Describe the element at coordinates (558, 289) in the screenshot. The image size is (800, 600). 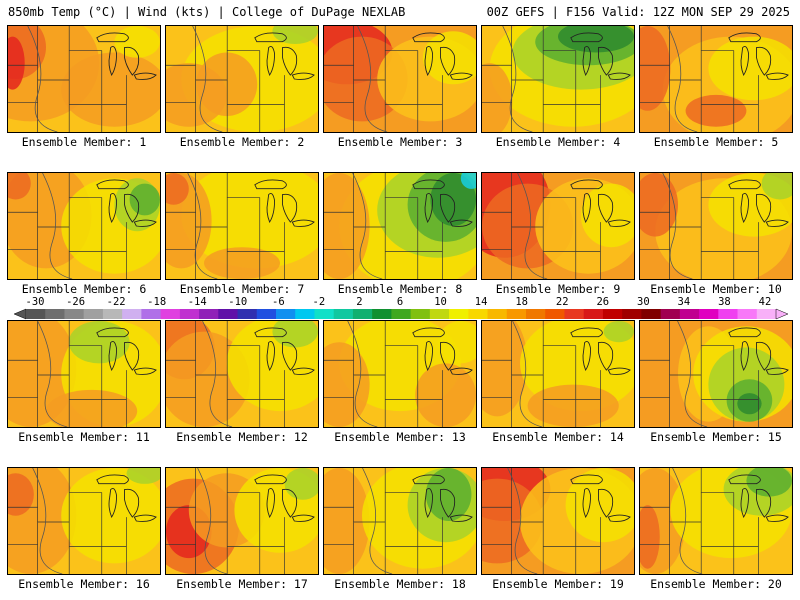
I see `ensemble-member-label: Ensemble Member: 9` at that location.